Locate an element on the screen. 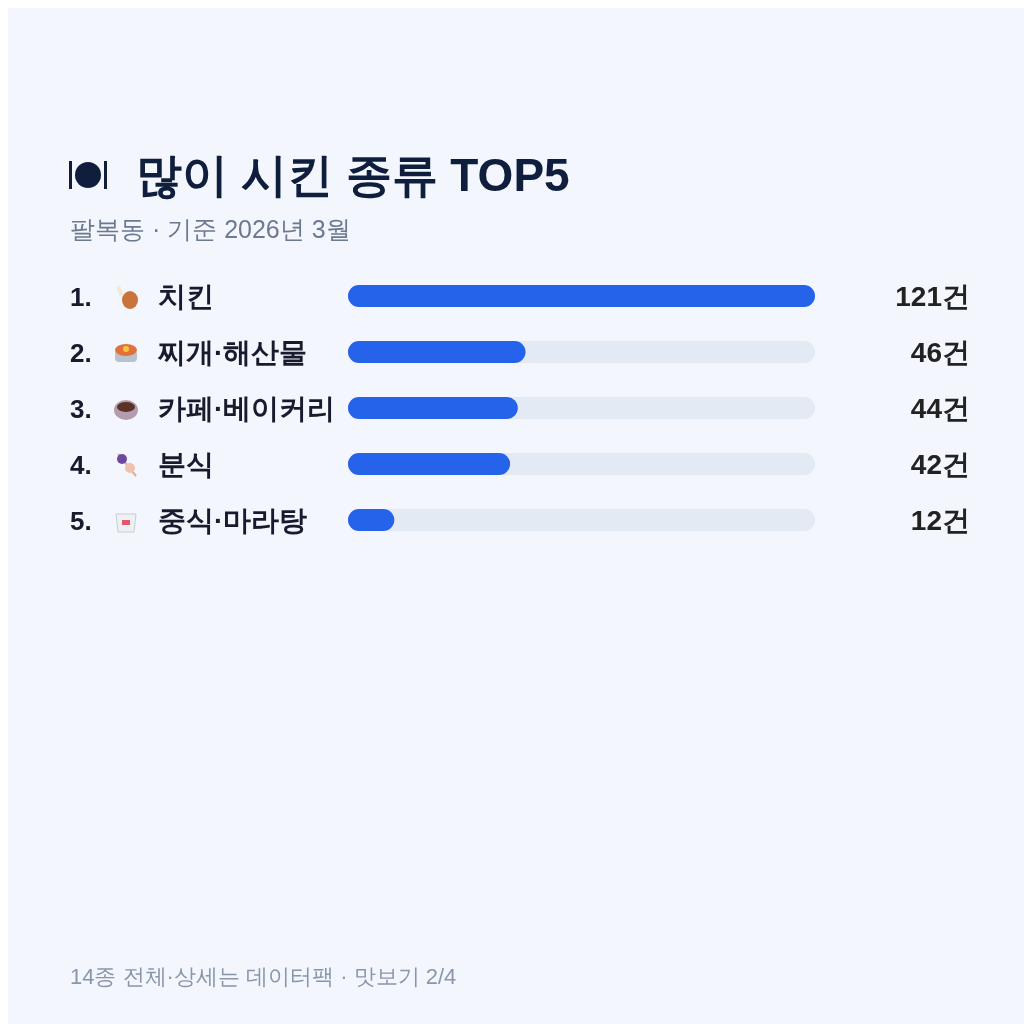 The height and width of the screenshot is (1024, 1024). category-label: 3. 카페·베이커리 is located at coordinates (203, 408).